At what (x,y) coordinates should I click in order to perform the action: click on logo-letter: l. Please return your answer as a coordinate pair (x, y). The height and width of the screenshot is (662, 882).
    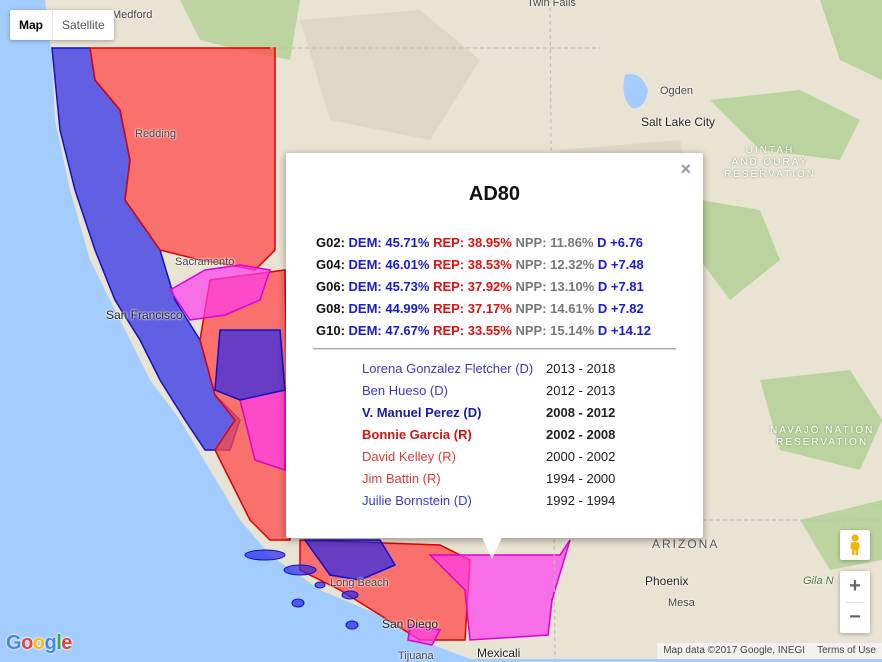
    Looking at the image, I should click on (59, 643).